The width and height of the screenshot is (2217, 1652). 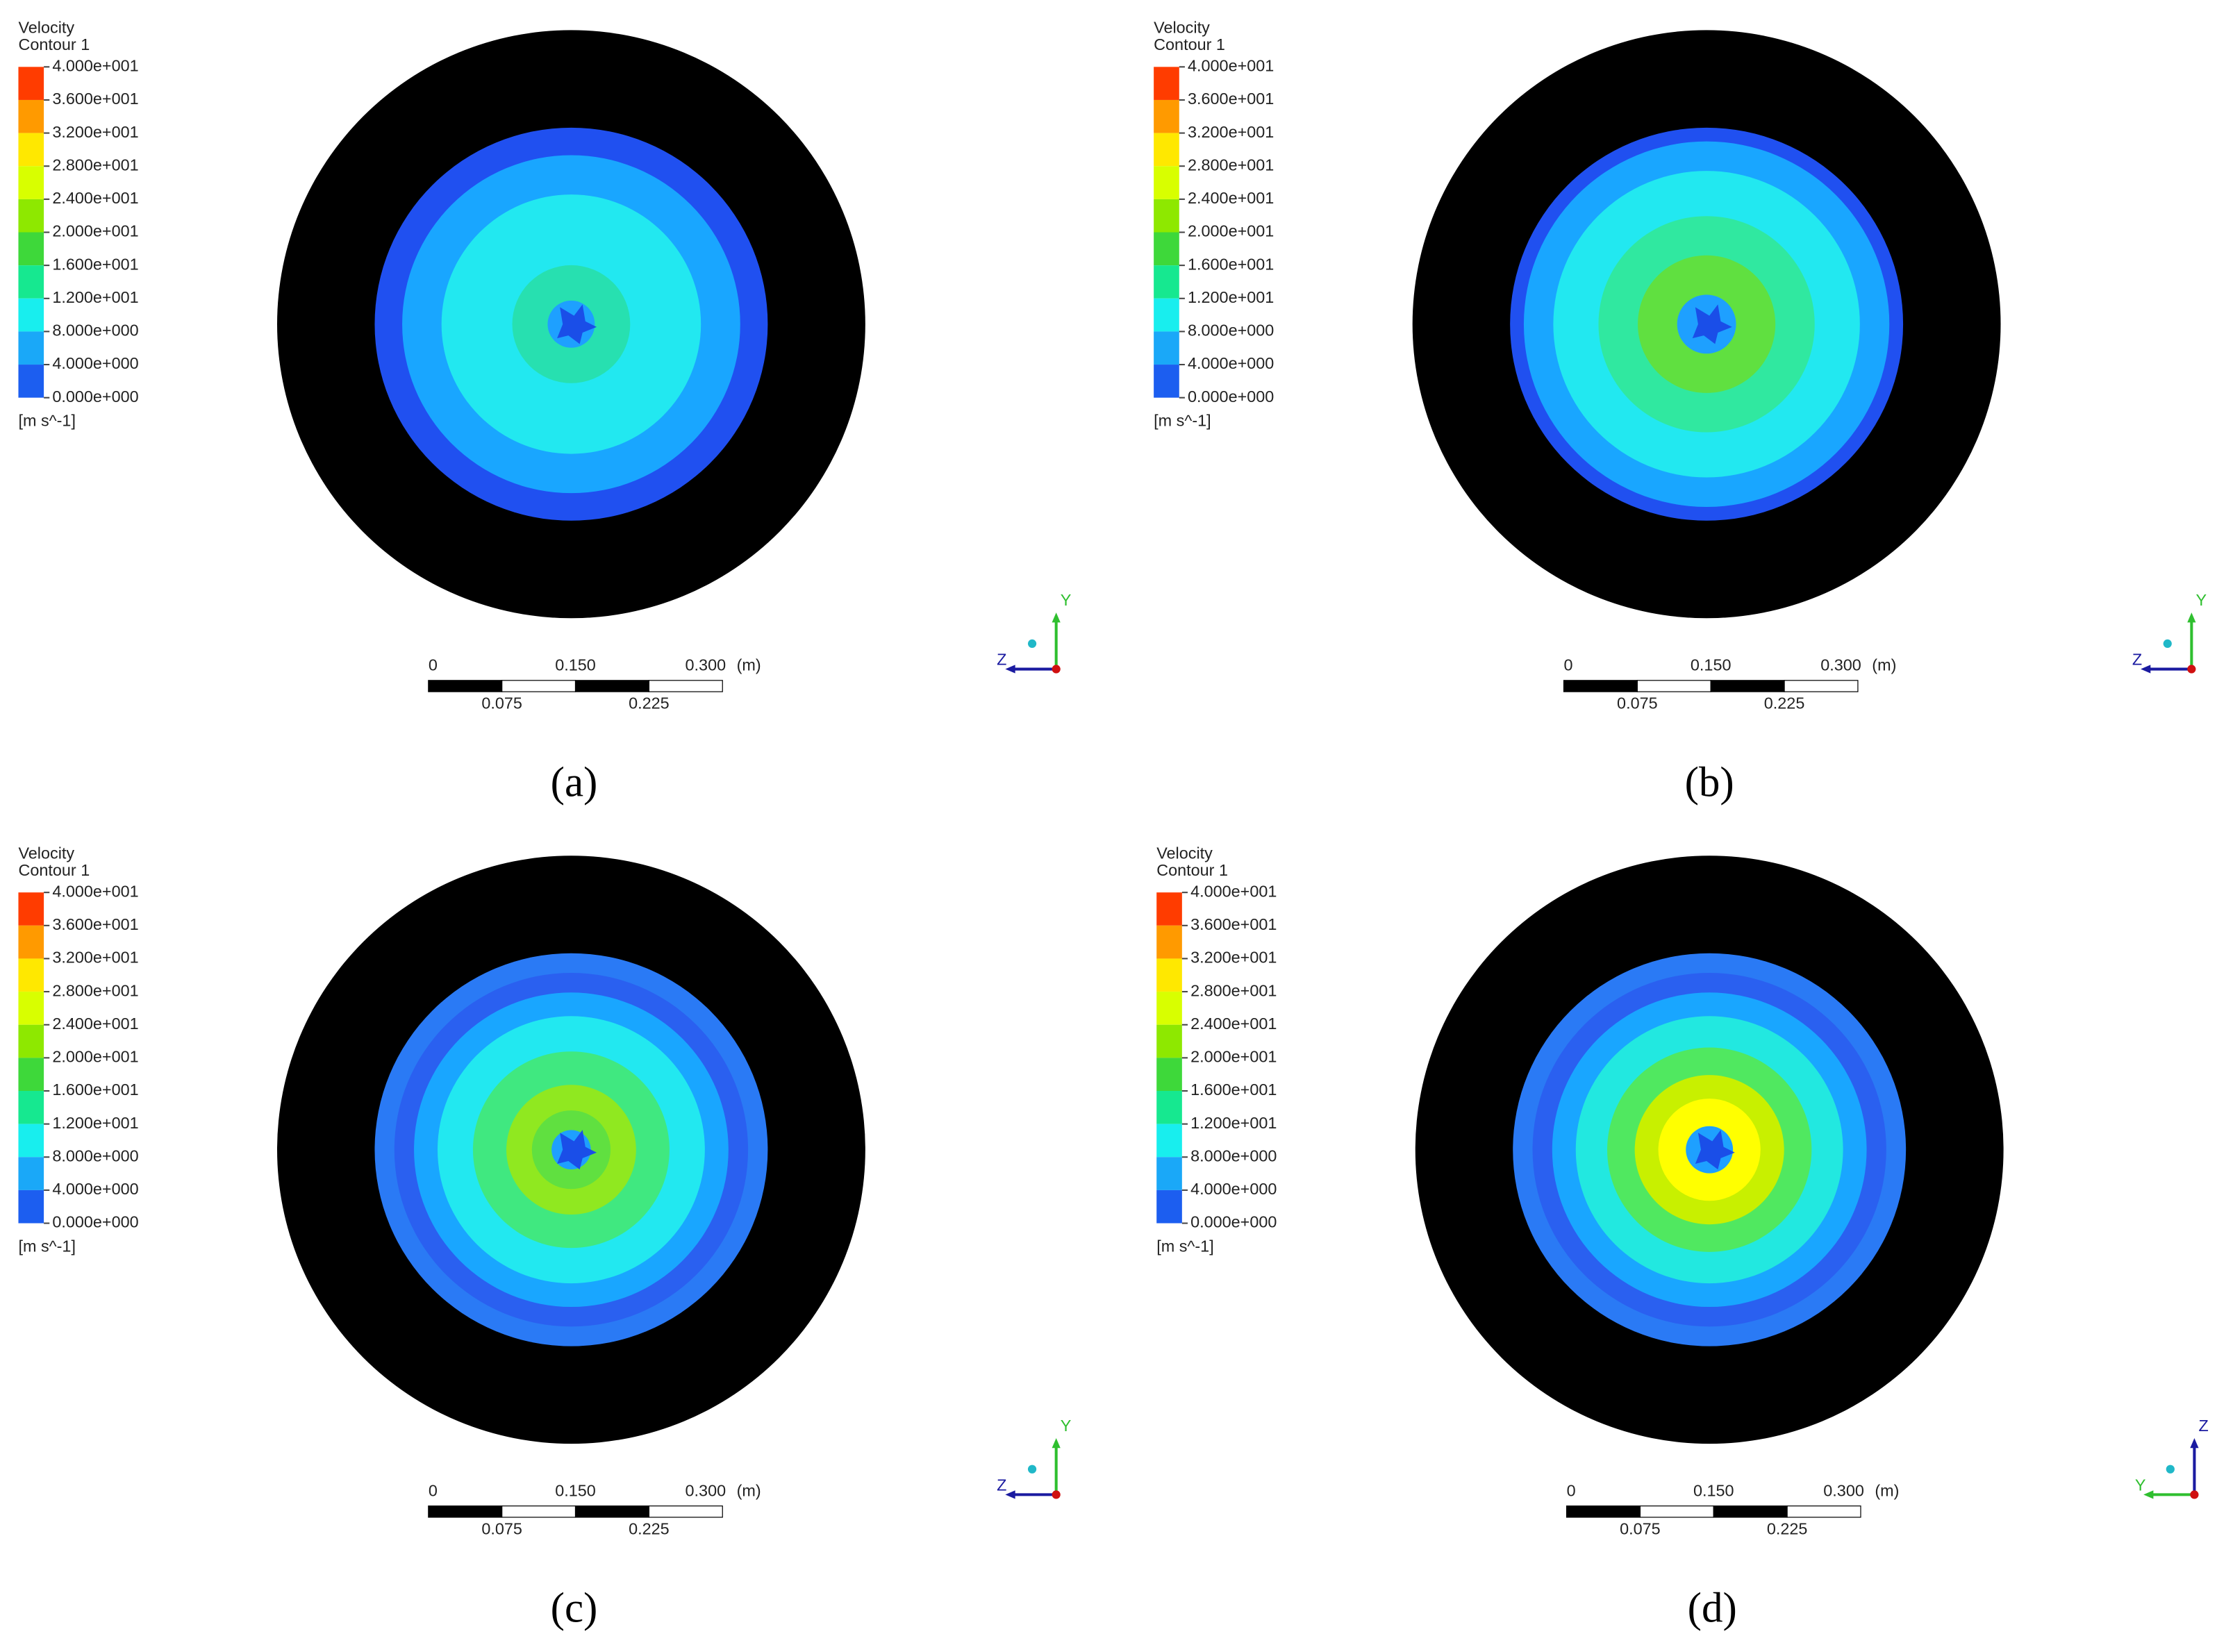 What do you see at coordinates (1032, 643) in the screenshot?
I see `axis-marker` at bounding box center [1032, 643].